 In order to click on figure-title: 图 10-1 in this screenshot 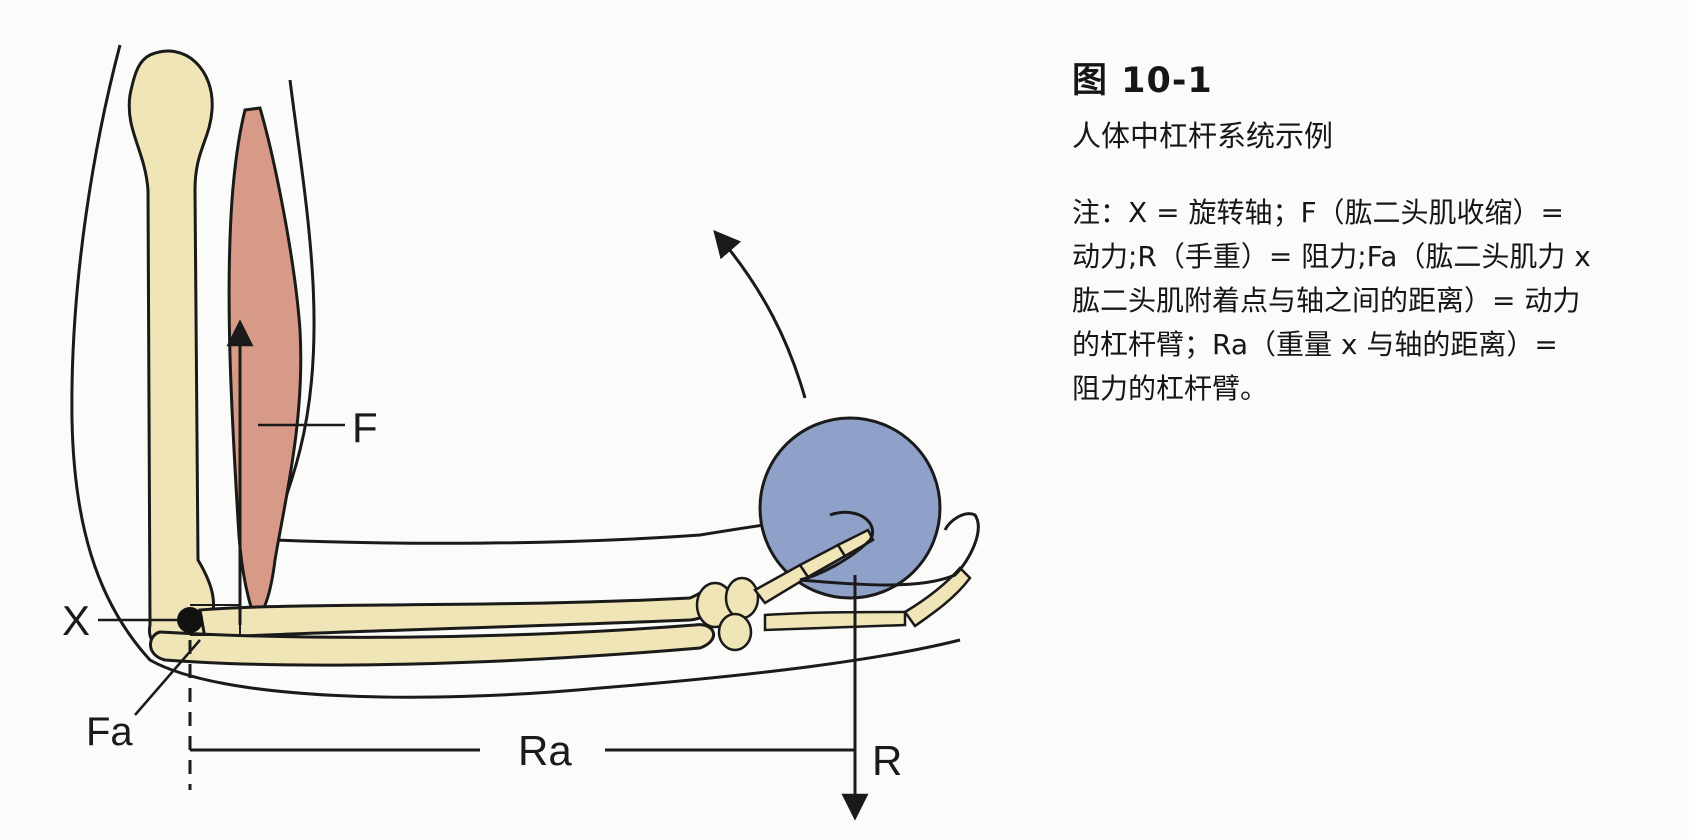, I will do `click(1142, 81)`.